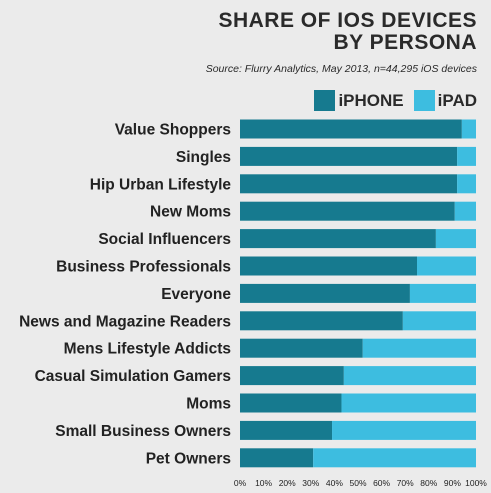 This screenshot has height=493, width=491. I want to click on x-tick-label: 100%, so click(476, 483).